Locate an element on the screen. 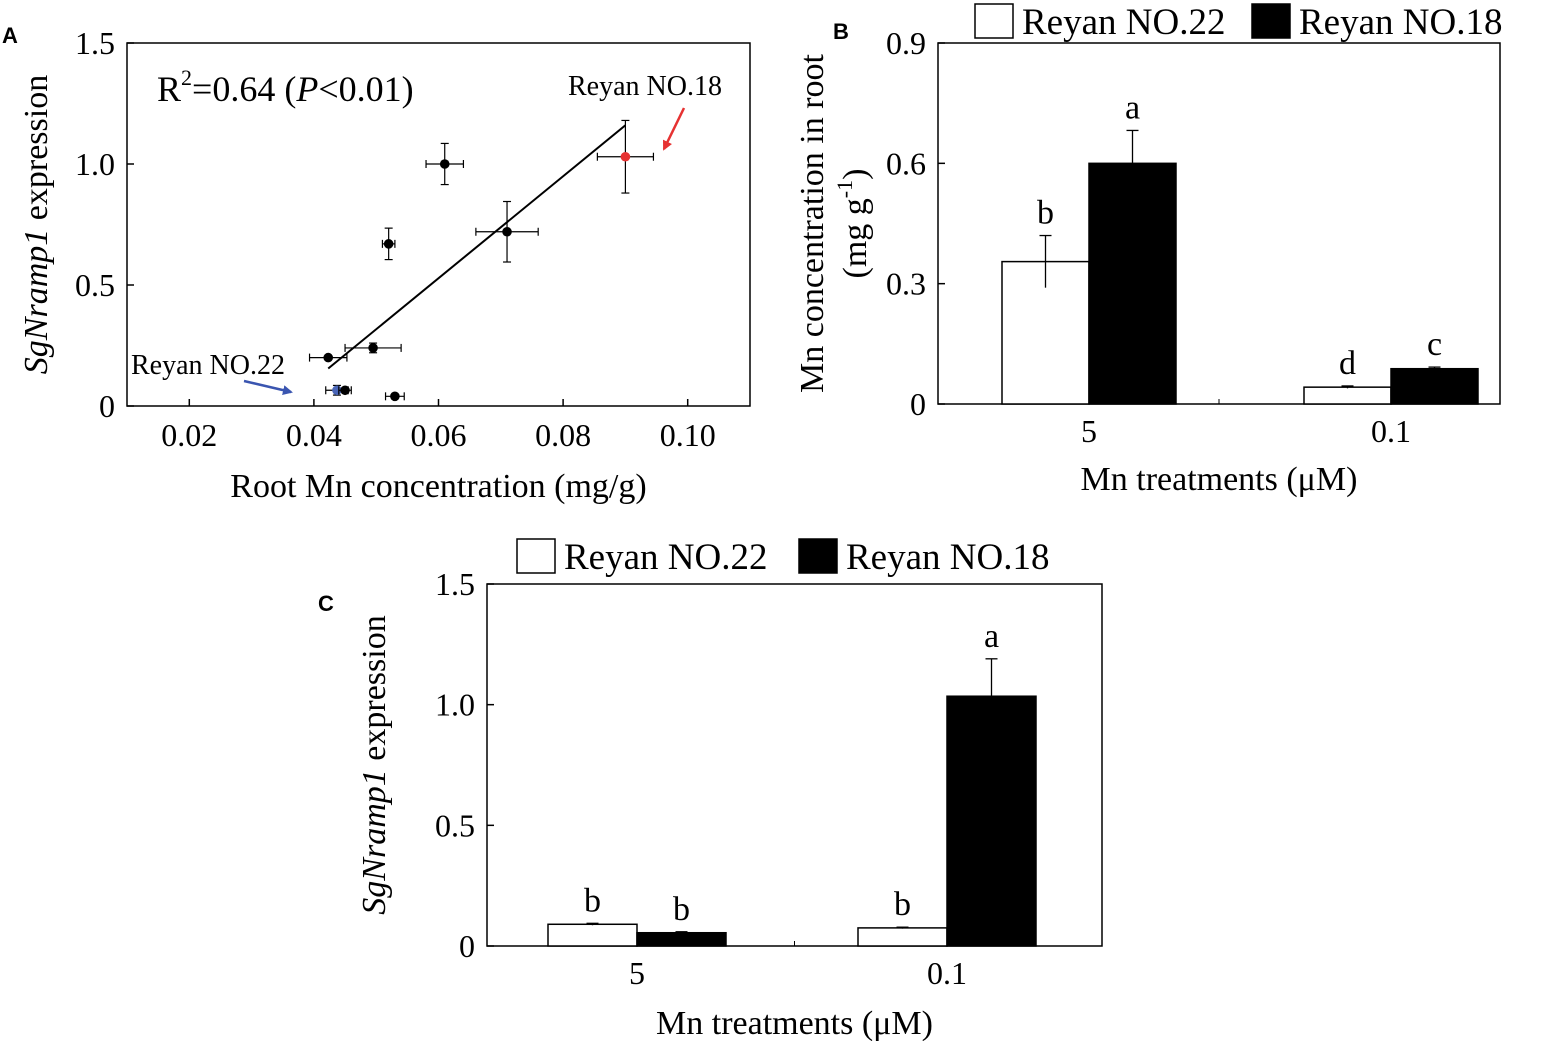 The width and height of the screenshot is (1544, 1041). panel-b-bar-group: a is located at coordinates (1132, 247).